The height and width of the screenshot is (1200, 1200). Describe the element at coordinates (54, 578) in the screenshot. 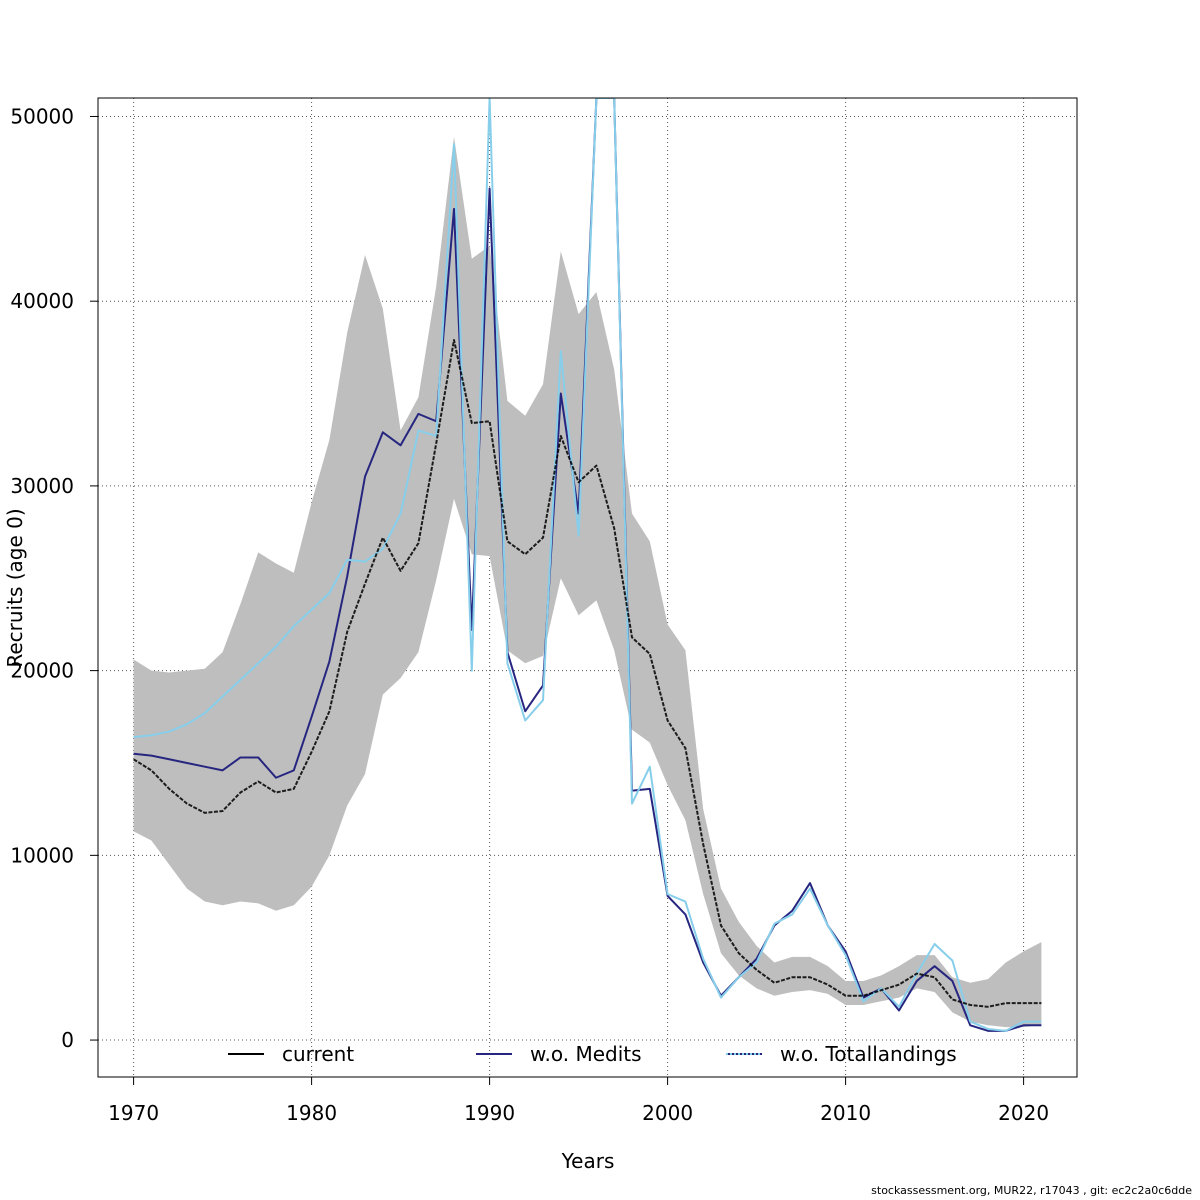

I see `y-axis: 0 10000 20000 30000 40000 50000` at that location.